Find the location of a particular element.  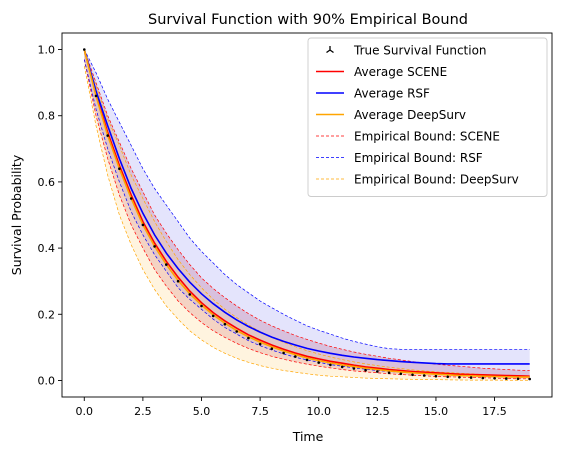

legend-box is located at coordinates (427, 117).